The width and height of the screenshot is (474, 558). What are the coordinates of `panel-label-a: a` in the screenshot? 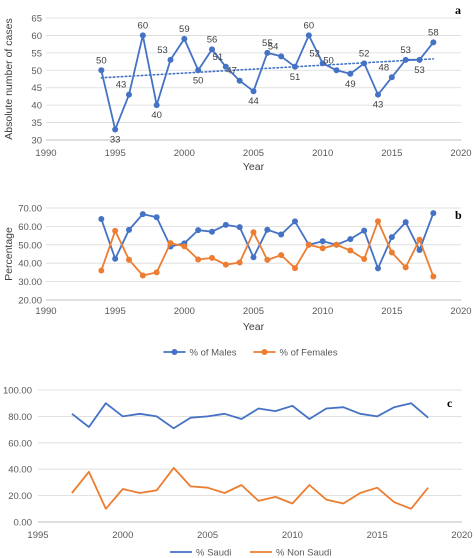 It's located at (458, 10).